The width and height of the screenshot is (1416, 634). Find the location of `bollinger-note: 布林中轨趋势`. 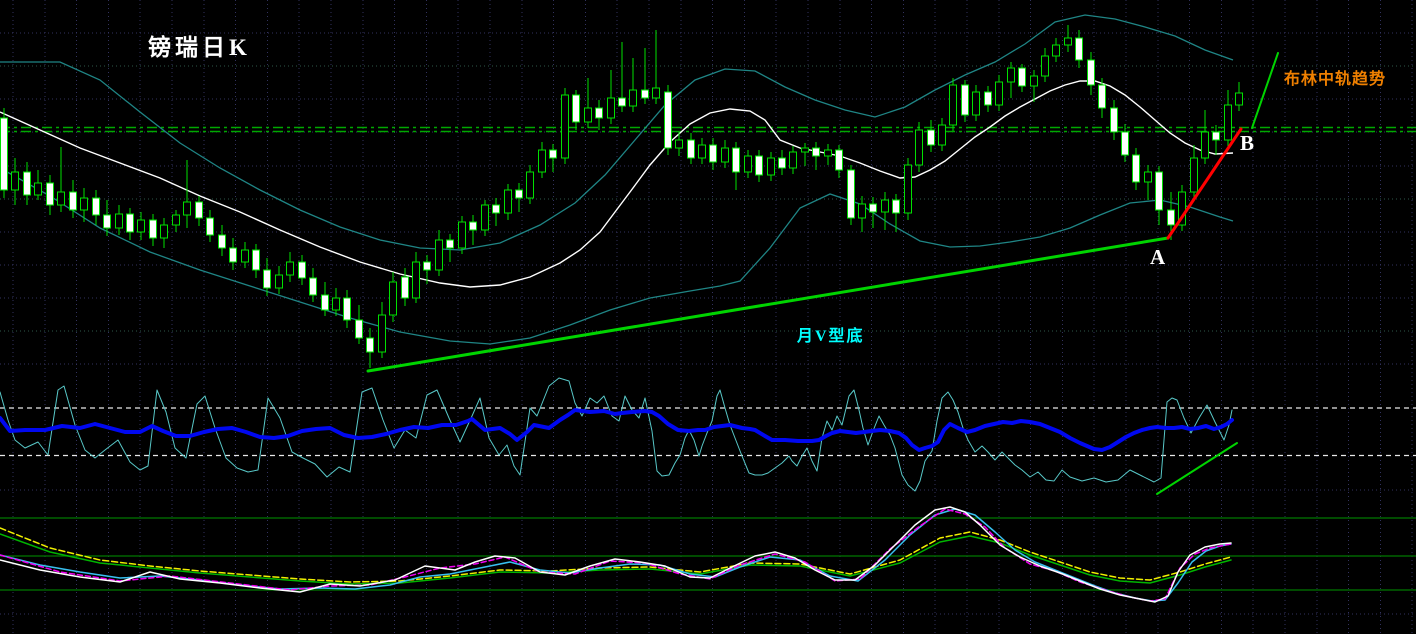

bollinger-note: 布林中轨趋势 is located at coordinates (1335, 79).